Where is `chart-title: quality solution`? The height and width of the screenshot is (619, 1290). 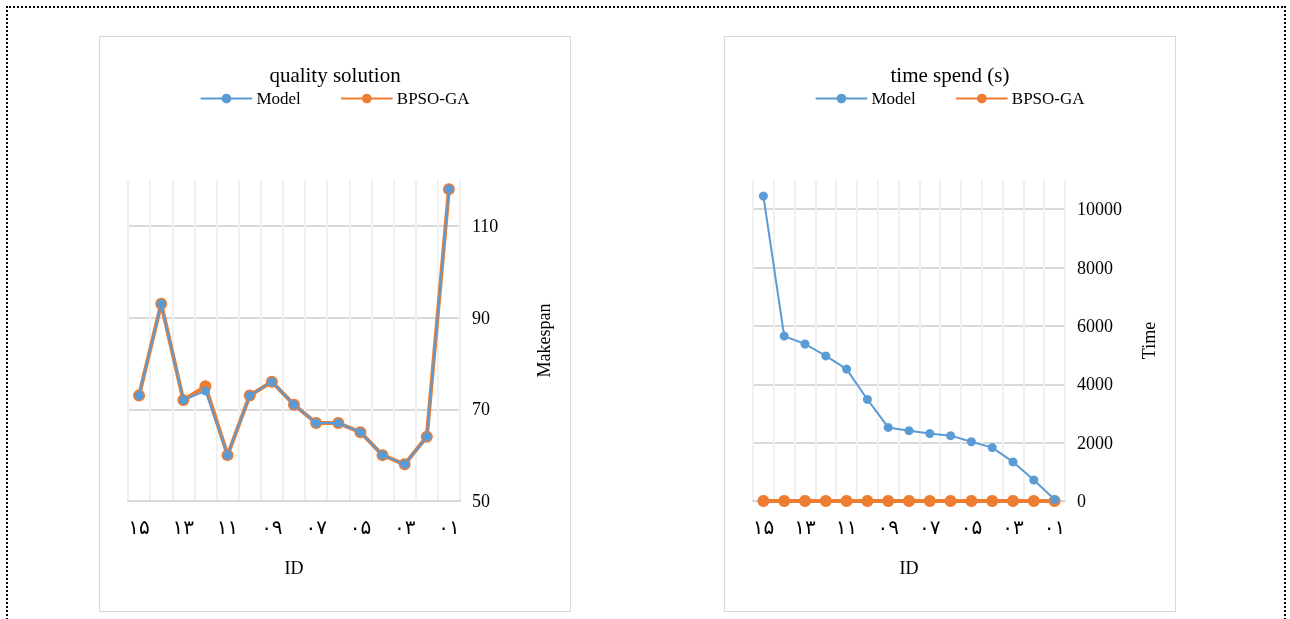 chart-title: quality solution is located at coordinates (335, 74).